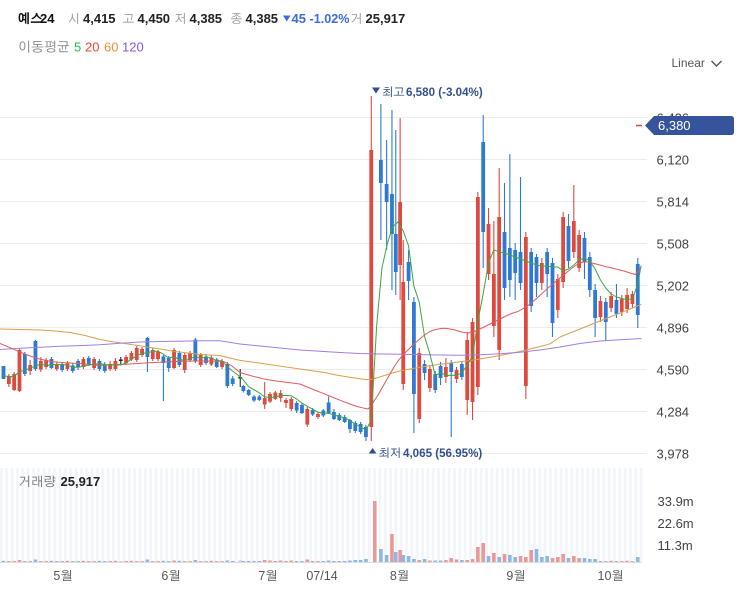 The height and width of the screenshot is (607, 743). I want to click on svg-text: 20, so click(92, 47).